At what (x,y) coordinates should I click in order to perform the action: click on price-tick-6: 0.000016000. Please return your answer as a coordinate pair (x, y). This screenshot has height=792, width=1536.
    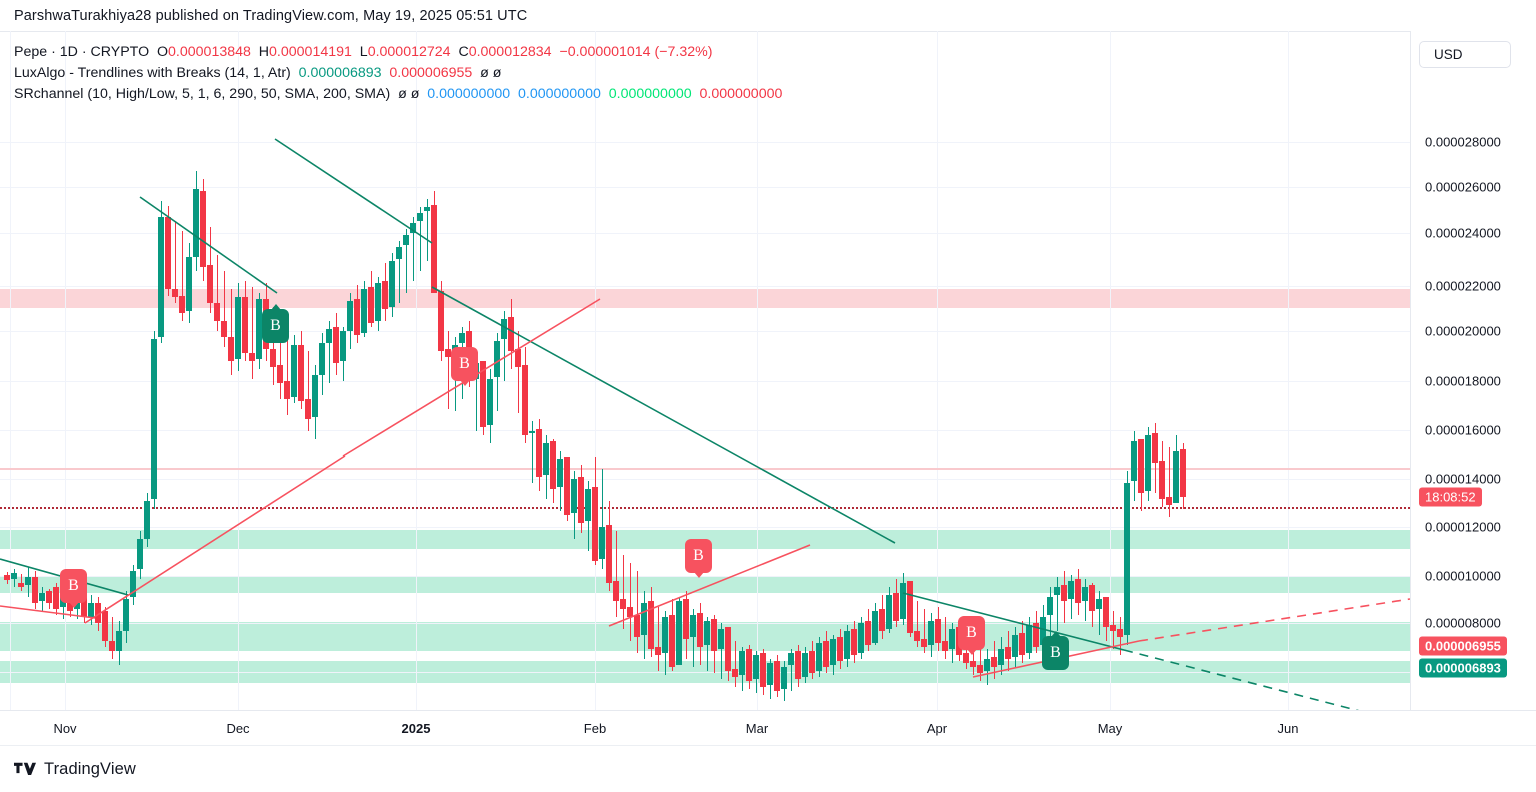
    Looking at the image, I should click on (1463, 430).